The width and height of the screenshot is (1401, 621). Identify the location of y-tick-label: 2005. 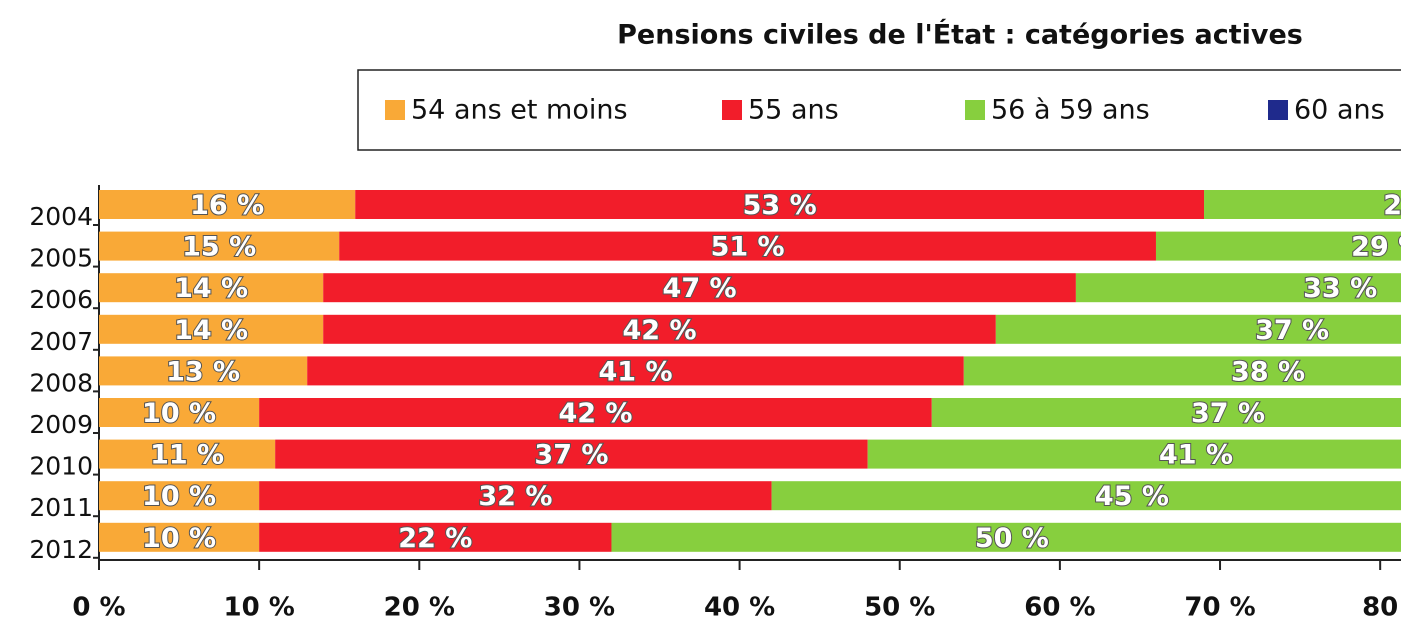
(61, 258).